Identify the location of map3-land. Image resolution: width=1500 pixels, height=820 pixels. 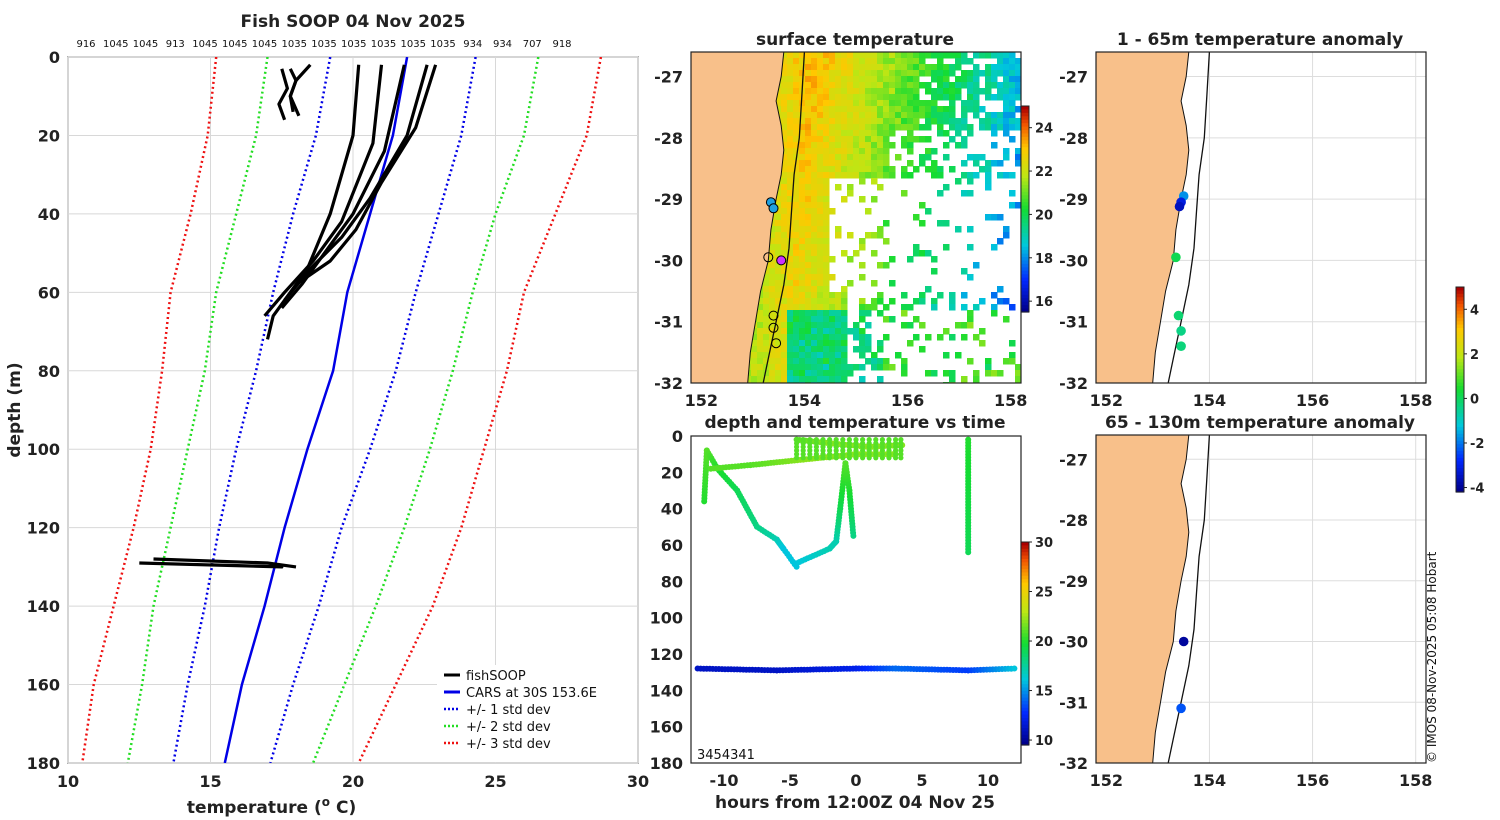
(1153, 599).